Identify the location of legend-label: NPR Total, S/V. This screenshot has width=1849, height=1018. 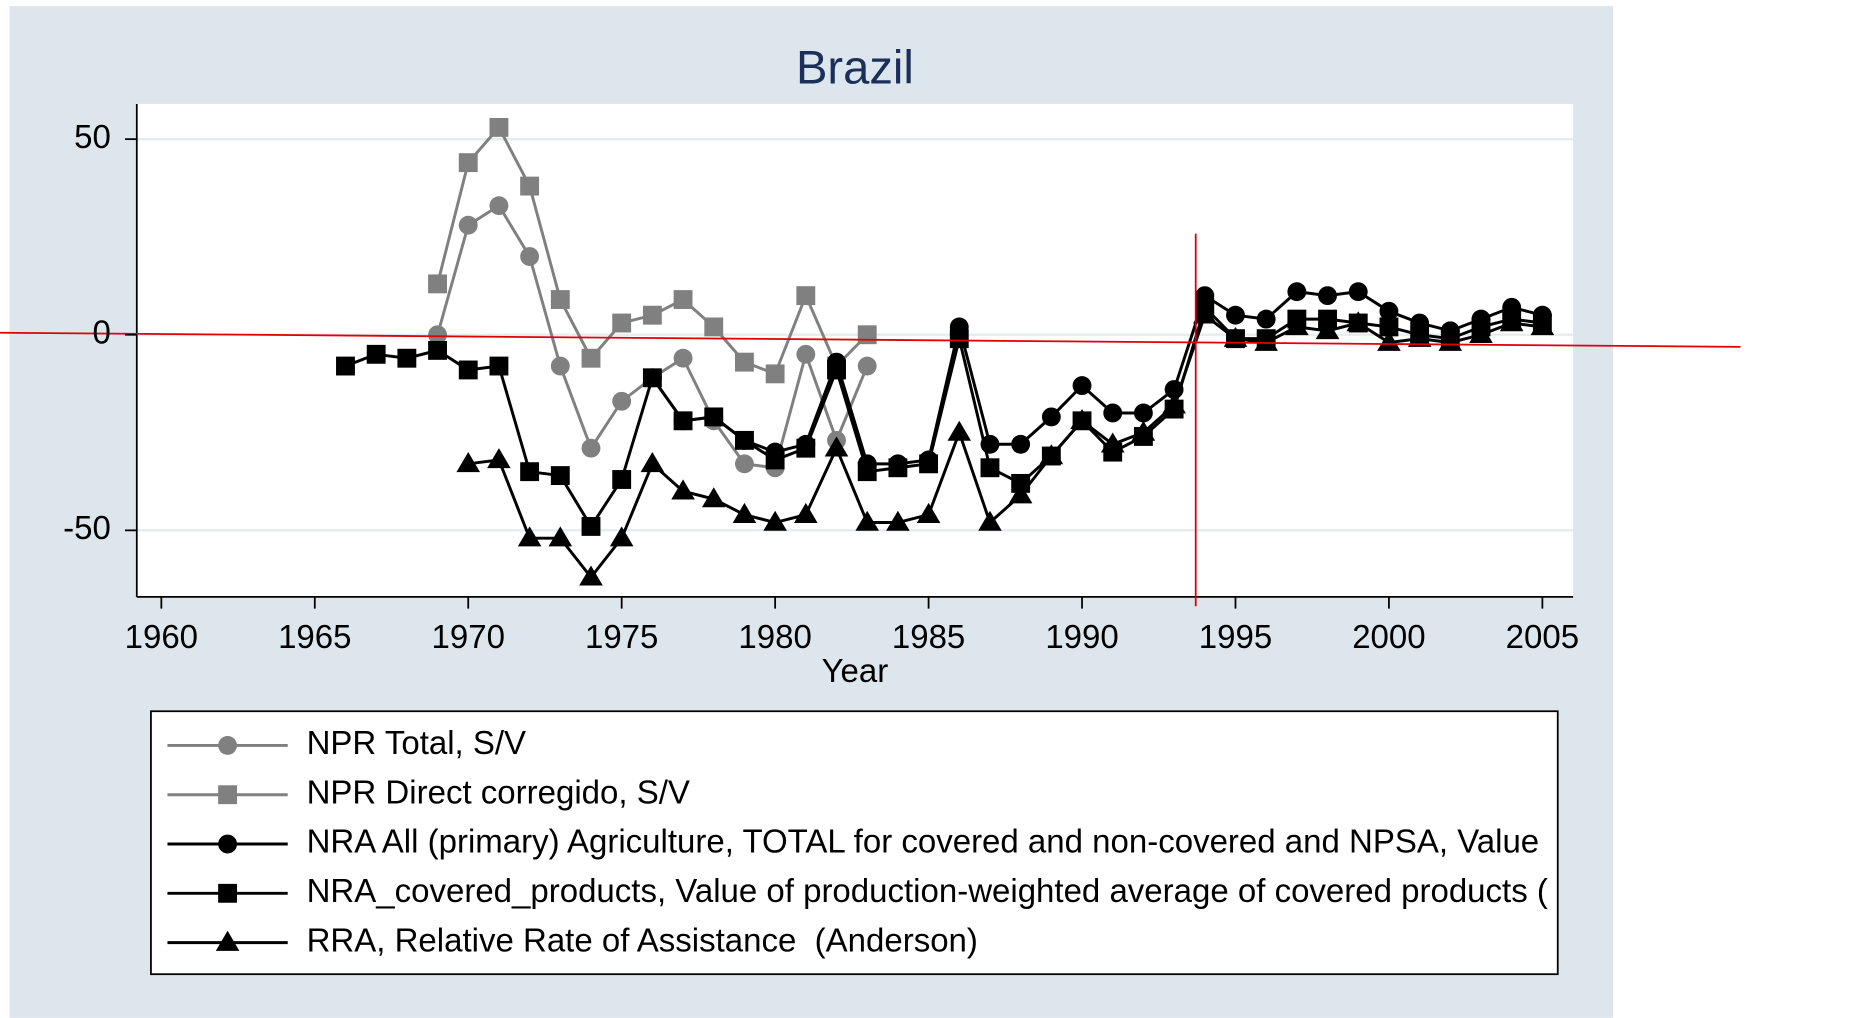
(416, 742).